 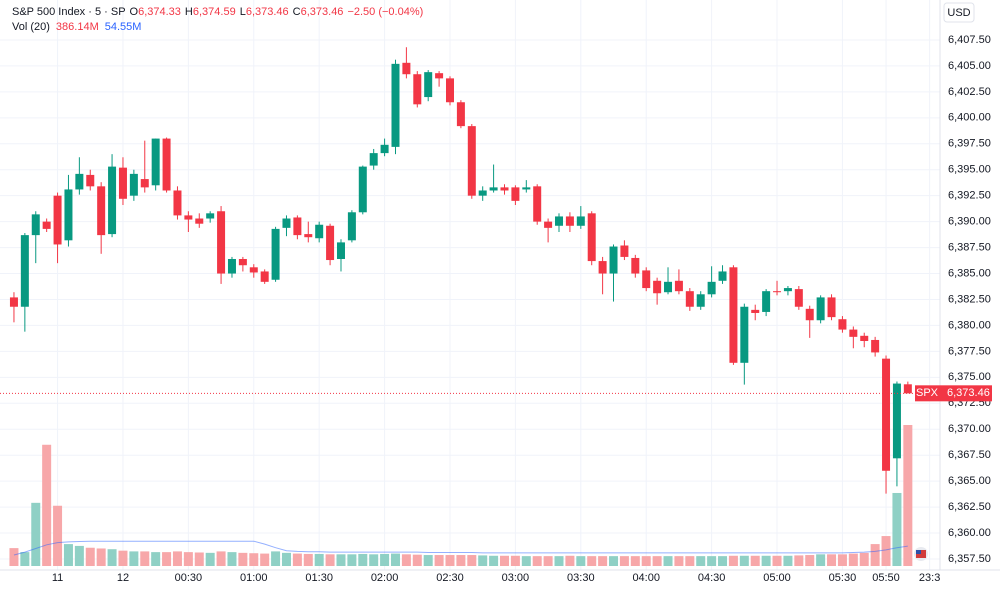 I want to click on last-price-tag, so click(x=966, y=393).